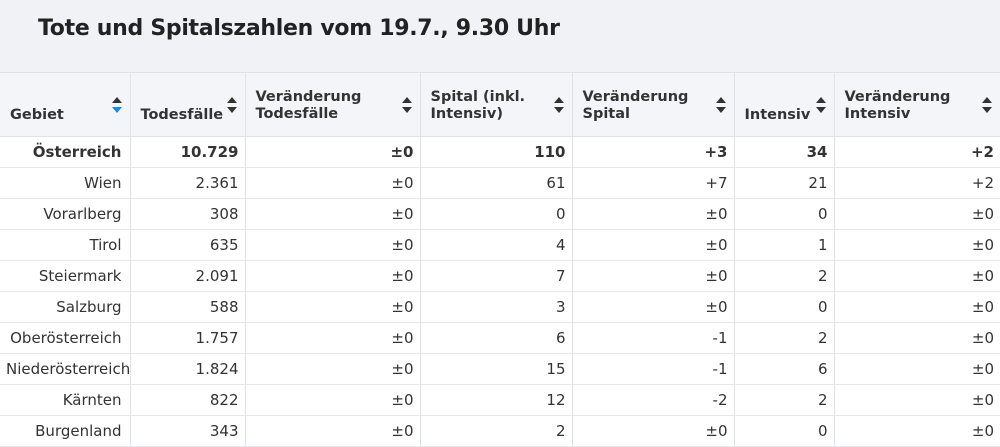 Image resolution: width=1000 pixels, height=447 pixels. Describe the element at coordinates (495, 245) in the screenshot. I see `table-cell-spital: 4` at that location.